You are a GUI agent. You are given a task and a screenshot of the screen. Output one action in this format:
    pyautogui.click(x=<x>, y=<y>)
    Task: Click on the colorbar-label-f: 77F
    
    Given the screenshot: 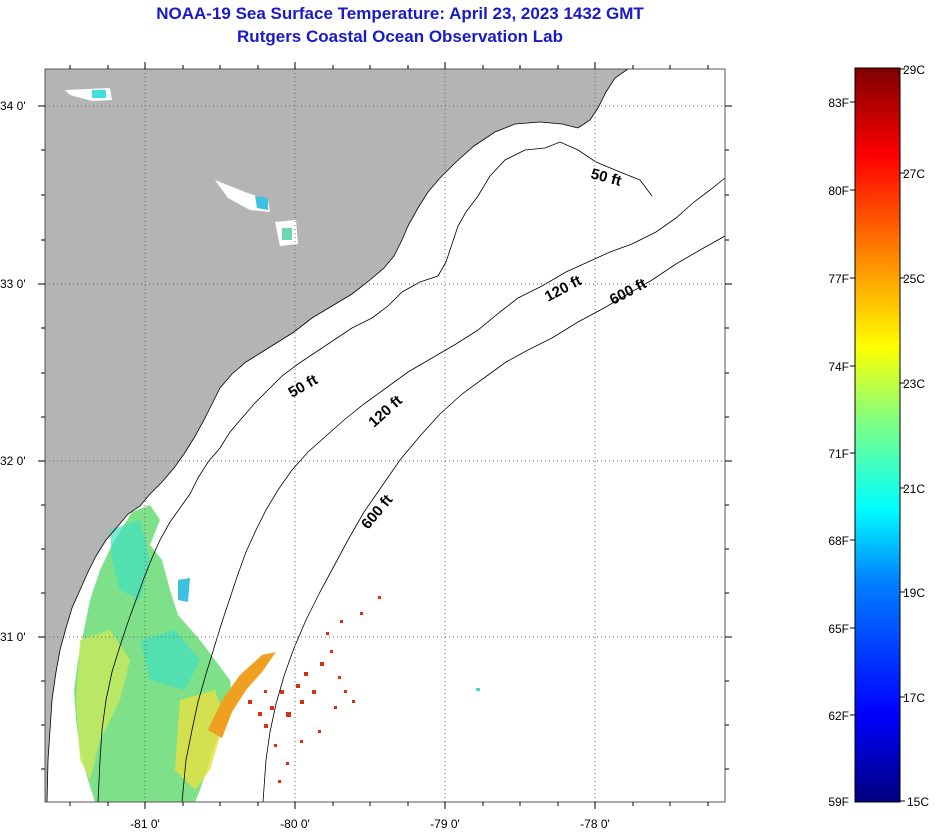 What is the action you would take?
    pyautogui.click(x=838, y=279)
    